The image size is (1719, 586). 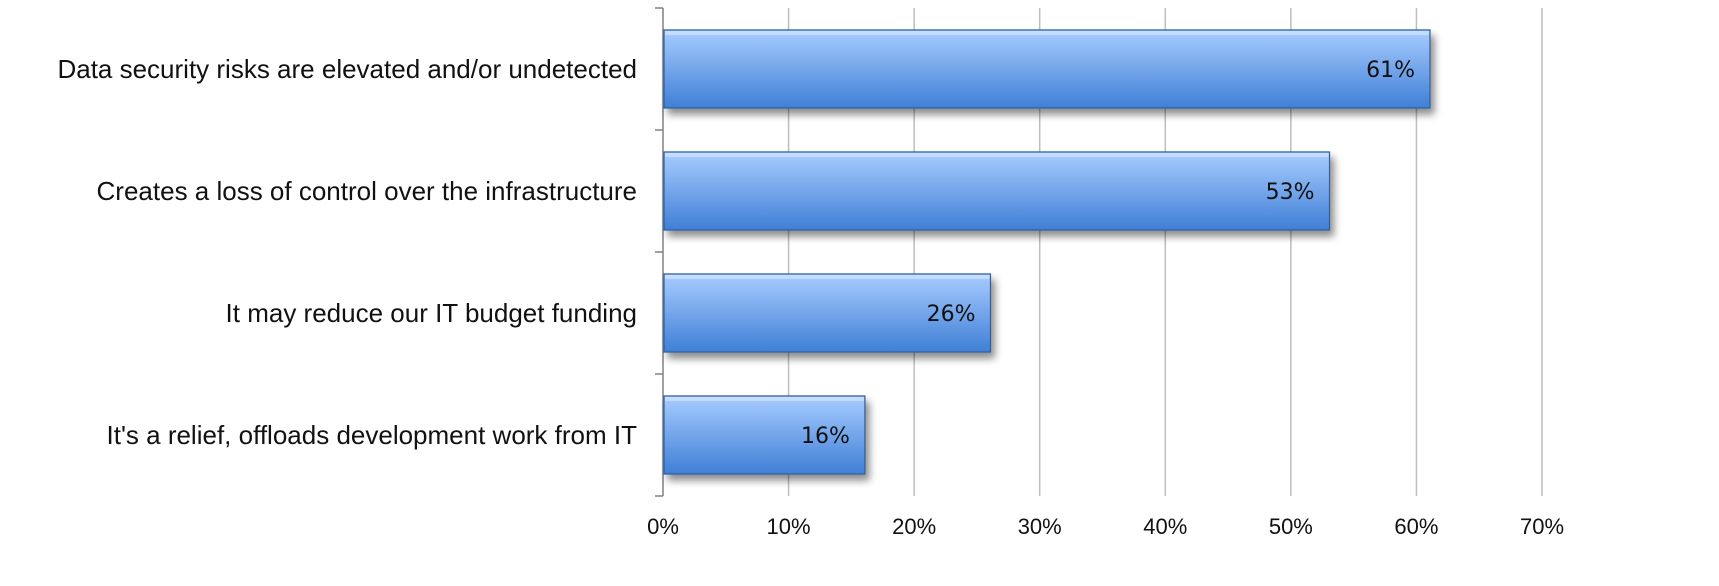 What do you see at coordinates (1290, 192) in the screenshot?
I see `data-label: 53%` at bounding box center [1290, 192].